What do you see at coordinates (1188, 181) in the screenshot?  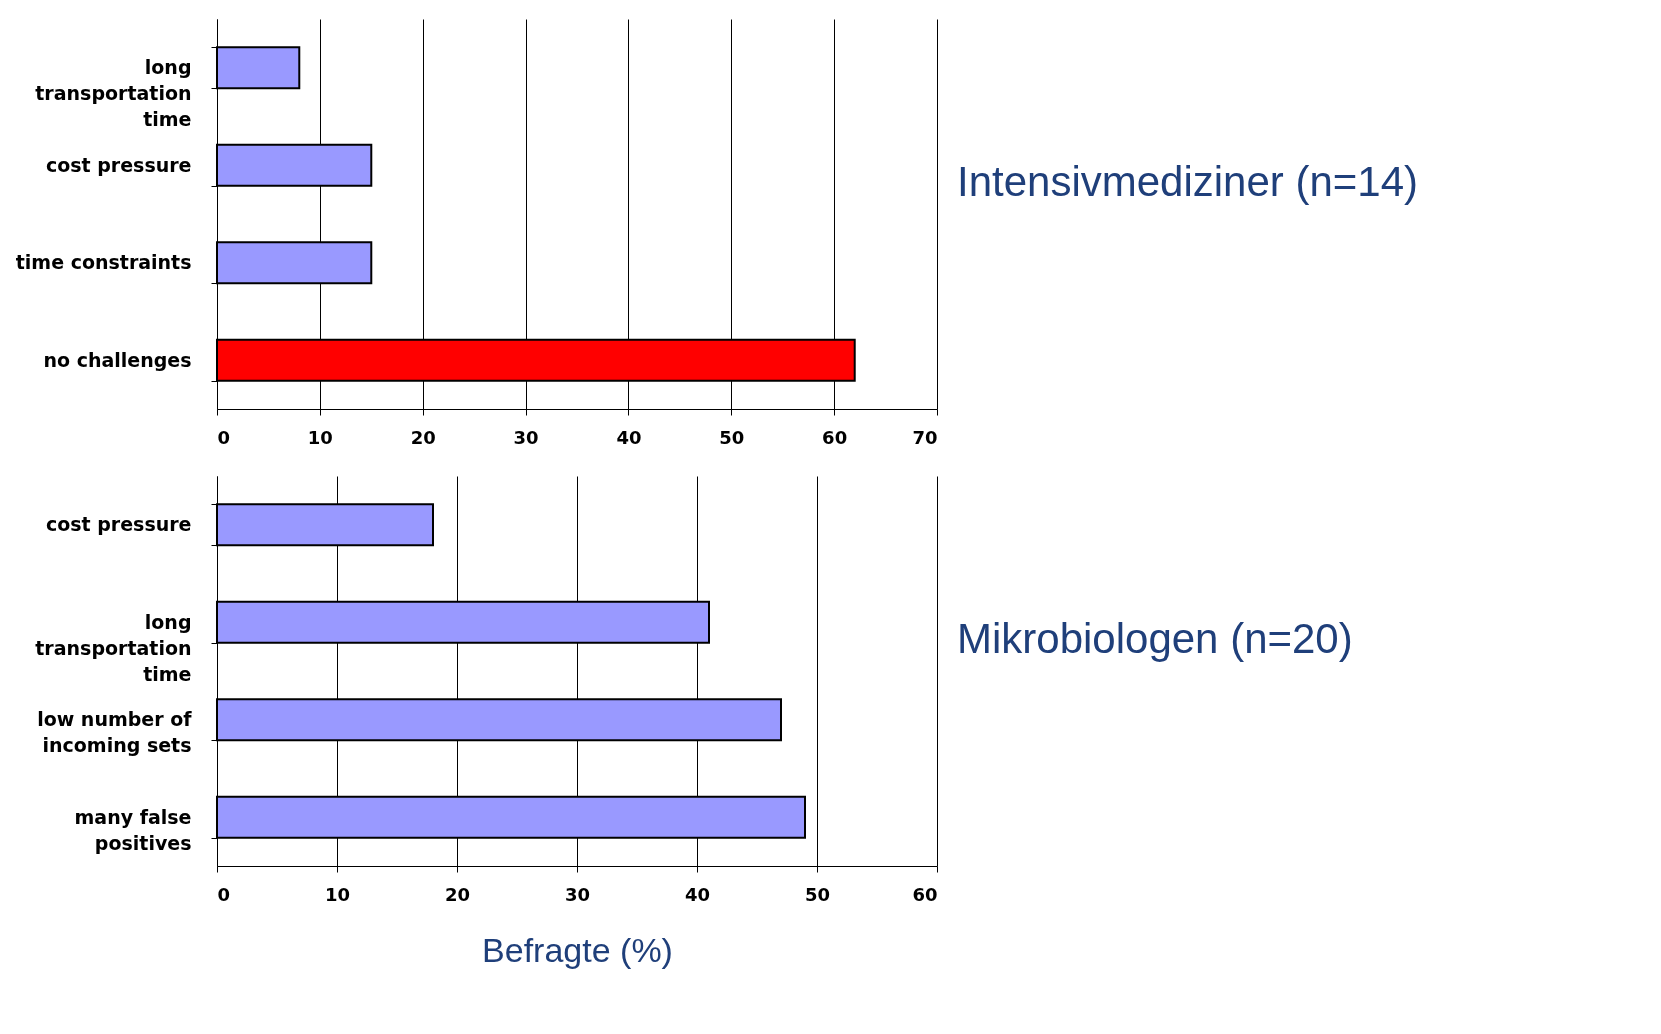 I see `text: Intensivmediziner (n=14)` at bounding box center [1188, 181].